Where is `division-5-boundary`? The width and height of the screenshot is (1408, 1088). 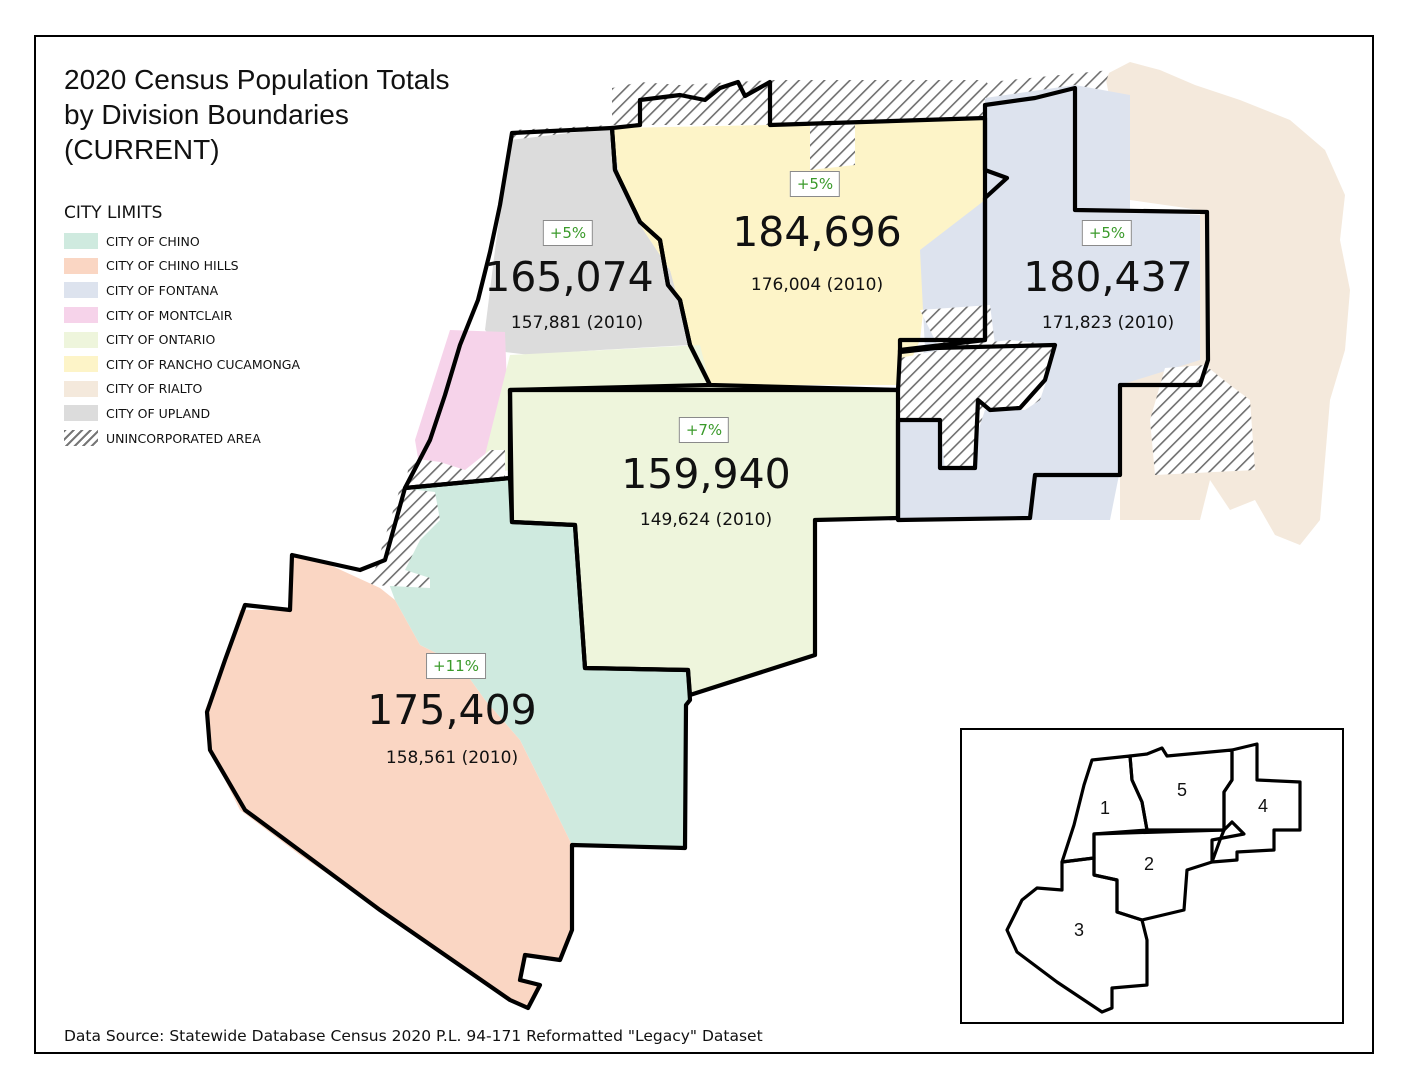
division-5-boundary is located at coordinates (809, 236).